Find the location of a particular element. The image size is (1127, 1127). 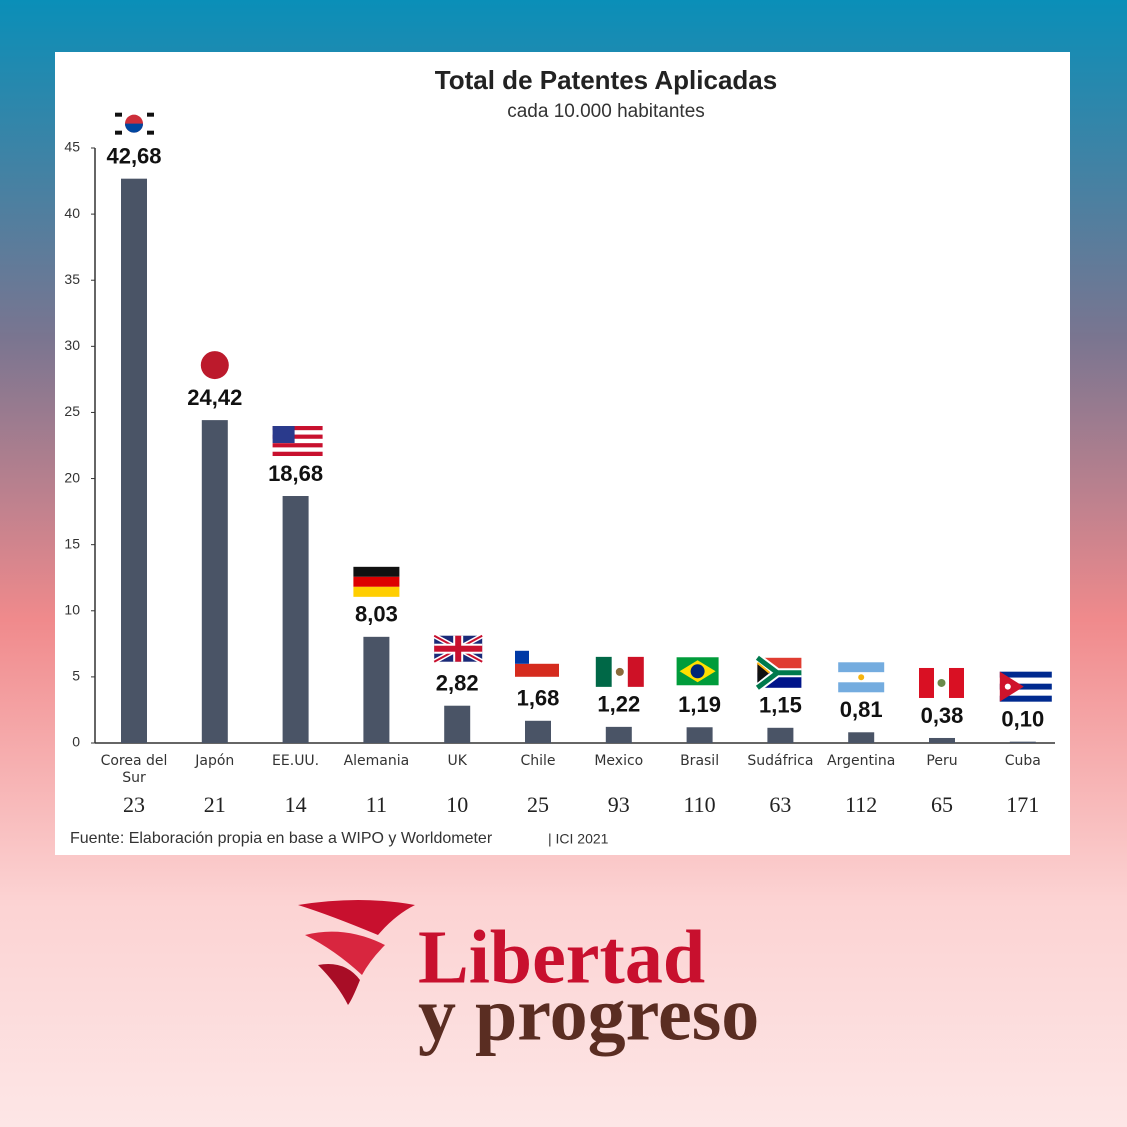

x-tick-label: EE.UU. is located at coordinates (296, 761).